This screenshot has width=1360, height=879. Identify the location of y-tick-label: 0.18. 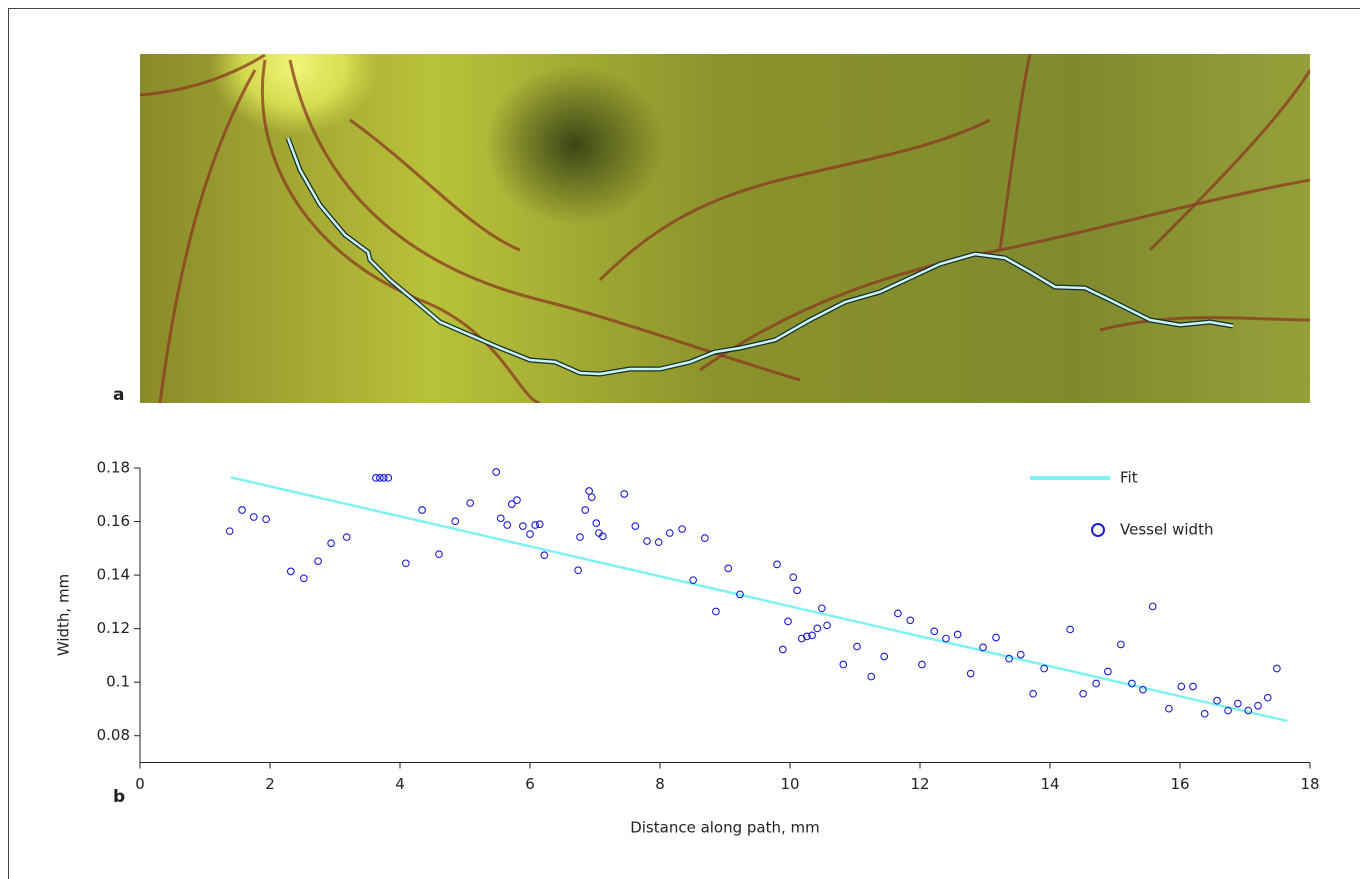
(113, 468).